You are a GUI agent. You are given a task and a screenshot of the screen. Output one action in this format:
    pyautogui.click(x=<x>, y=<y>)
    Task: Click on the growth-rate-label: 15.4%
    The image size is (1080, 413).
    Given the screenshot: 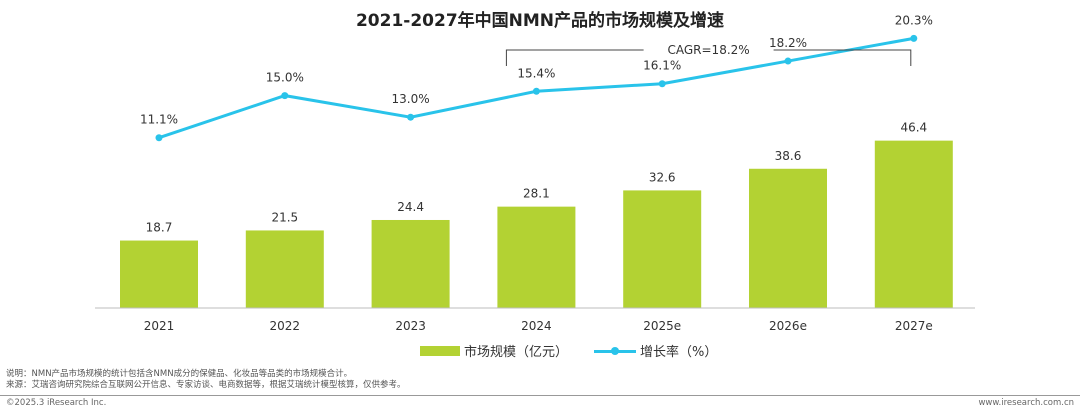 What is the action you would take?
    pyautogui.click(x=536, y=73)
    